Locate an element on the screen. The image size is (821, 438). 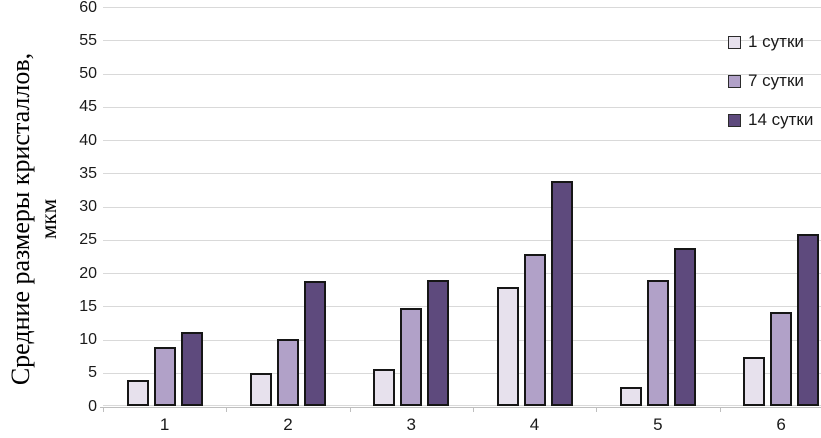
bar-series3-cat2 is located at coordinates (314, 343).